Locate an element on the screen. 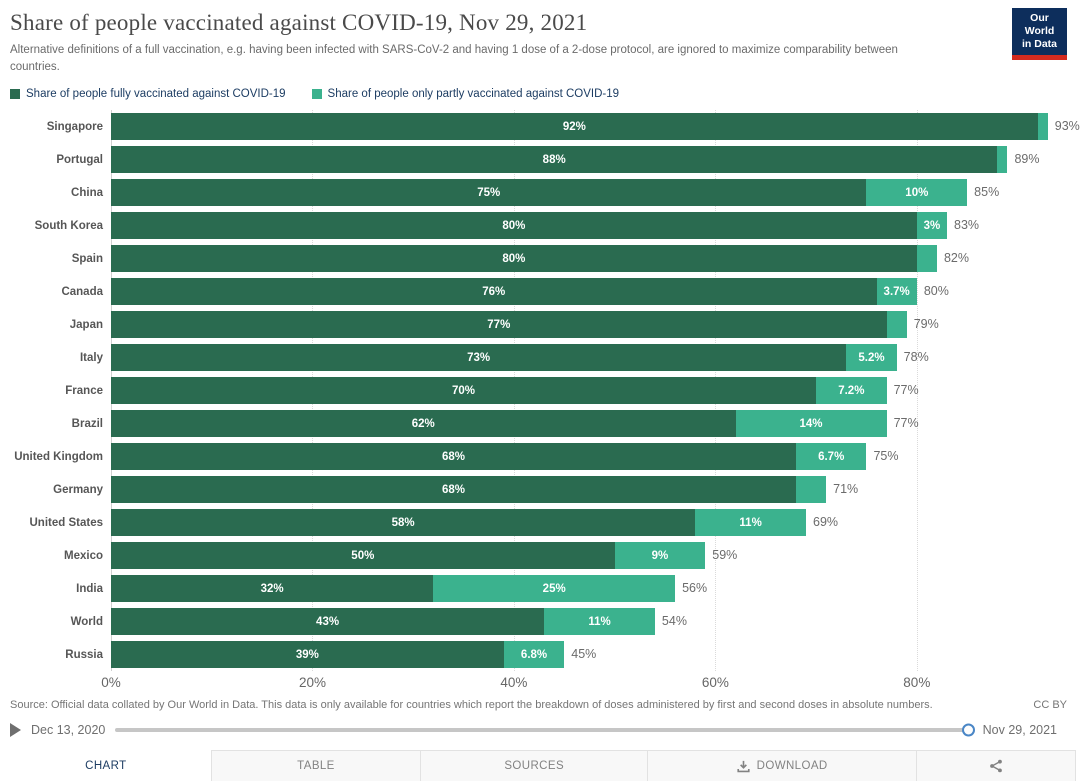 This screenshot has height=781, width=1080. license-link: CC BY is located at coordinates (1050, 705).